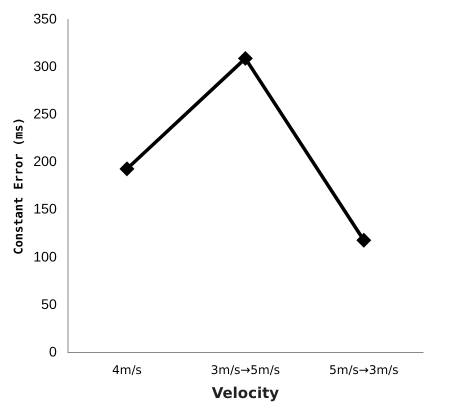 The height and width of the screenshot is (415, 451). What do you see at coordinates (246, 393) in the screenshot?
I see `x-axis-title: Velocity` at bounding box center [246, 393].